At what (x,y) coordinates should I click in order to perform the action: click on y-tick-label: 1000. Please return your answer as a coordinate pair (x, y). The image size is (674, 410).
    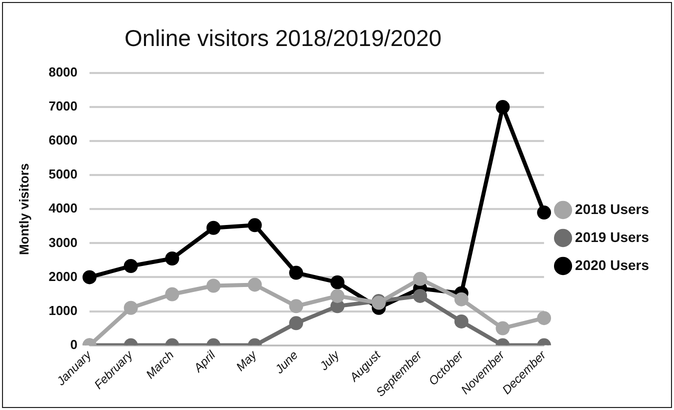
    Looking at the image, I should click on (63, 310).